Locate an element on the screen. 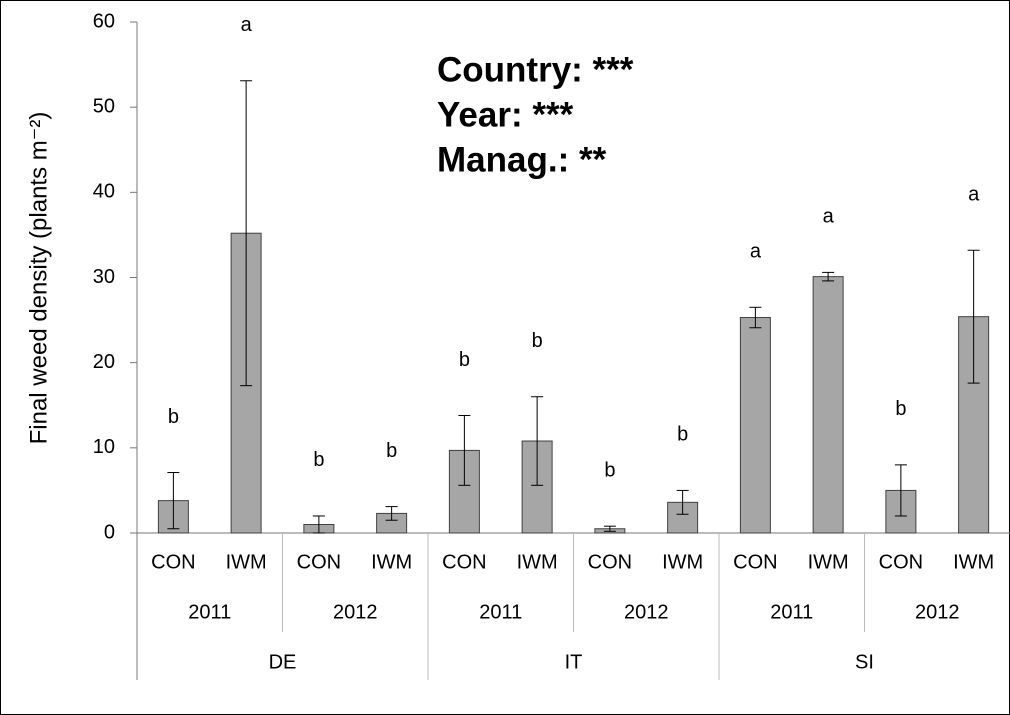 This screenshot has height=715, width=1010. country-label: SI is located at coordinates (864, 662).